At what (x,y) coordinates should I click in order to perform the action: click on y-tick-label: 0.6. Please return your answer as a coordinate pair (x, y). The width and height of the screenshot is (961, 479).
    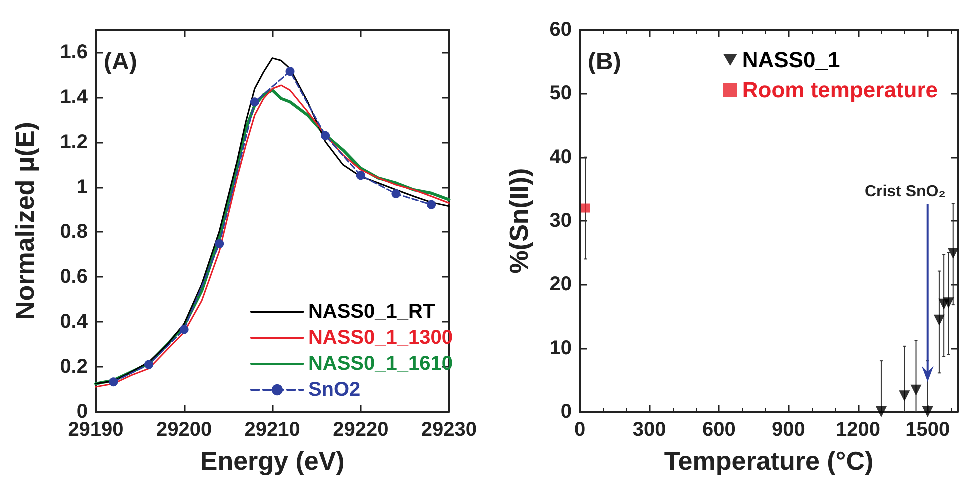
    Looking at the image, I should click on (74, 277).